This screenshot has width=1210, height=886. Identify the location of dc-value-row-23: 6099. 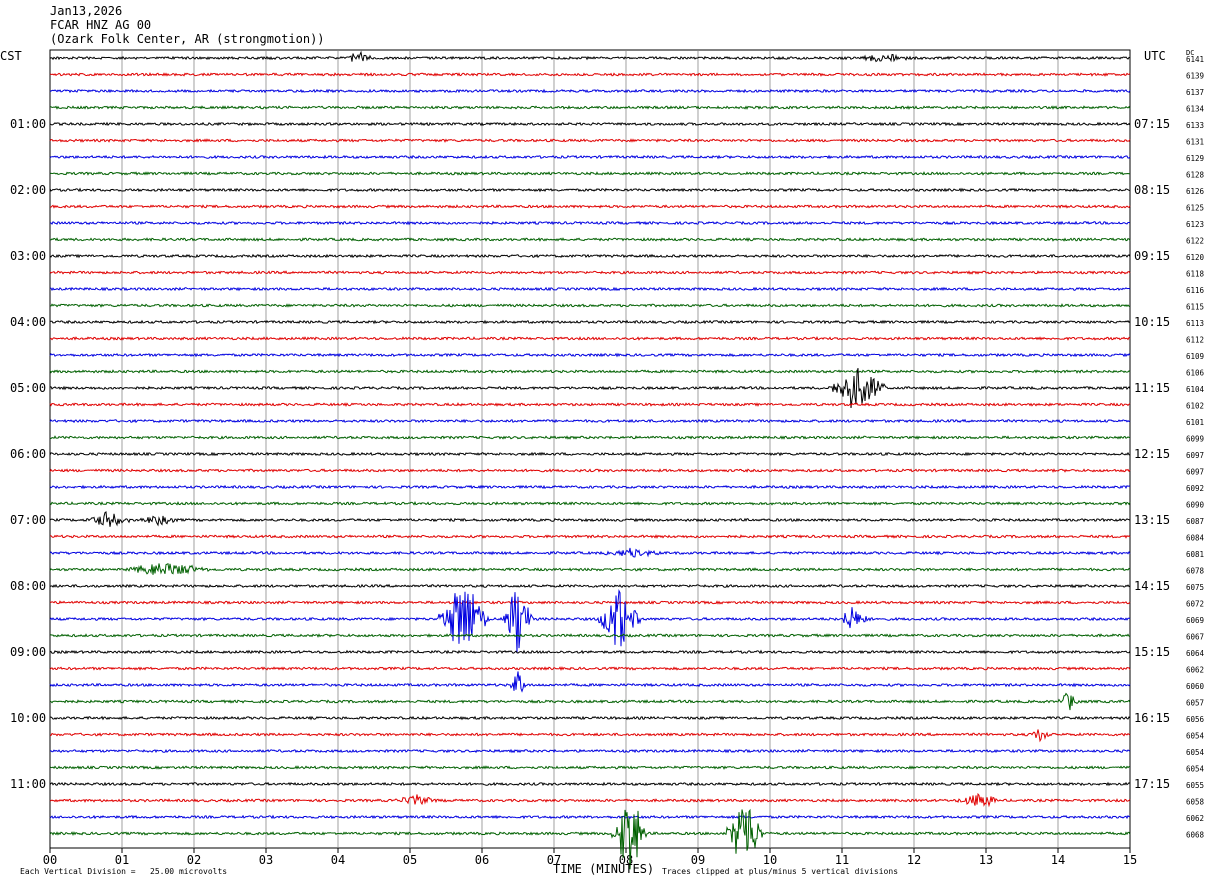
(1195, 439).